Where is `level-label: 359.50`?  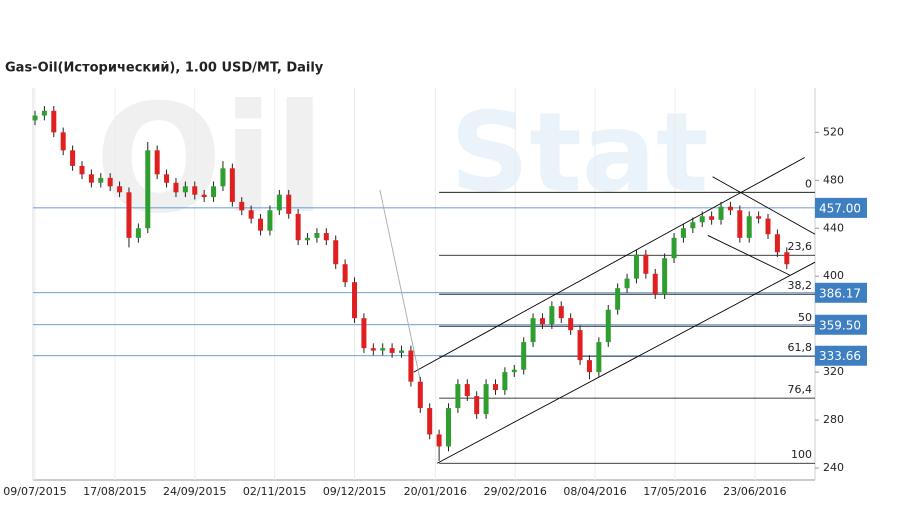
level-label: 359.50 is located at coordinates (840, 325).